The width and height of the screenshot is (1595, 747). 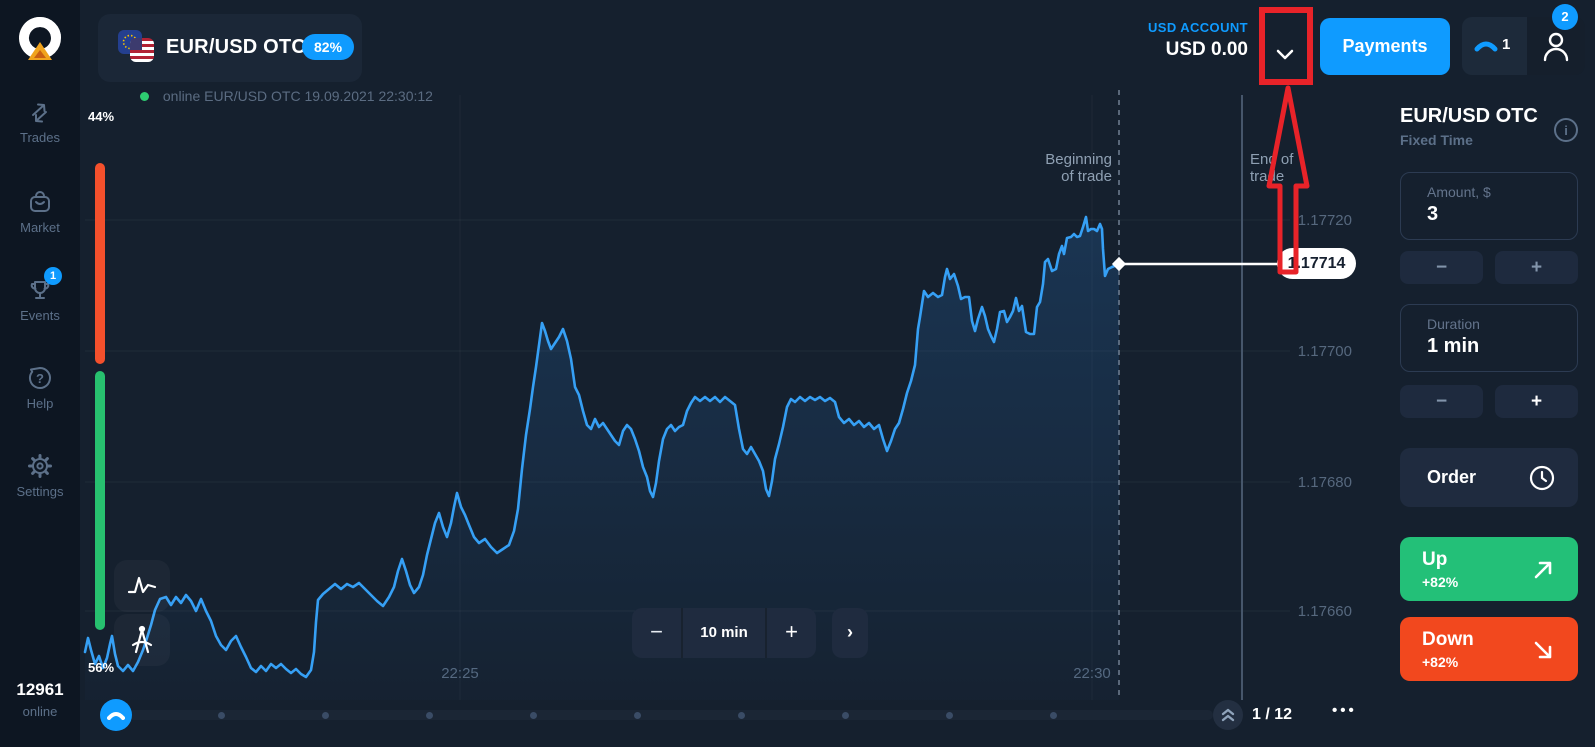 What do you see at coordinates (100, 263) in the screenshot?
I see `sentiment-bar-sell` at bounding box center [100, 263].